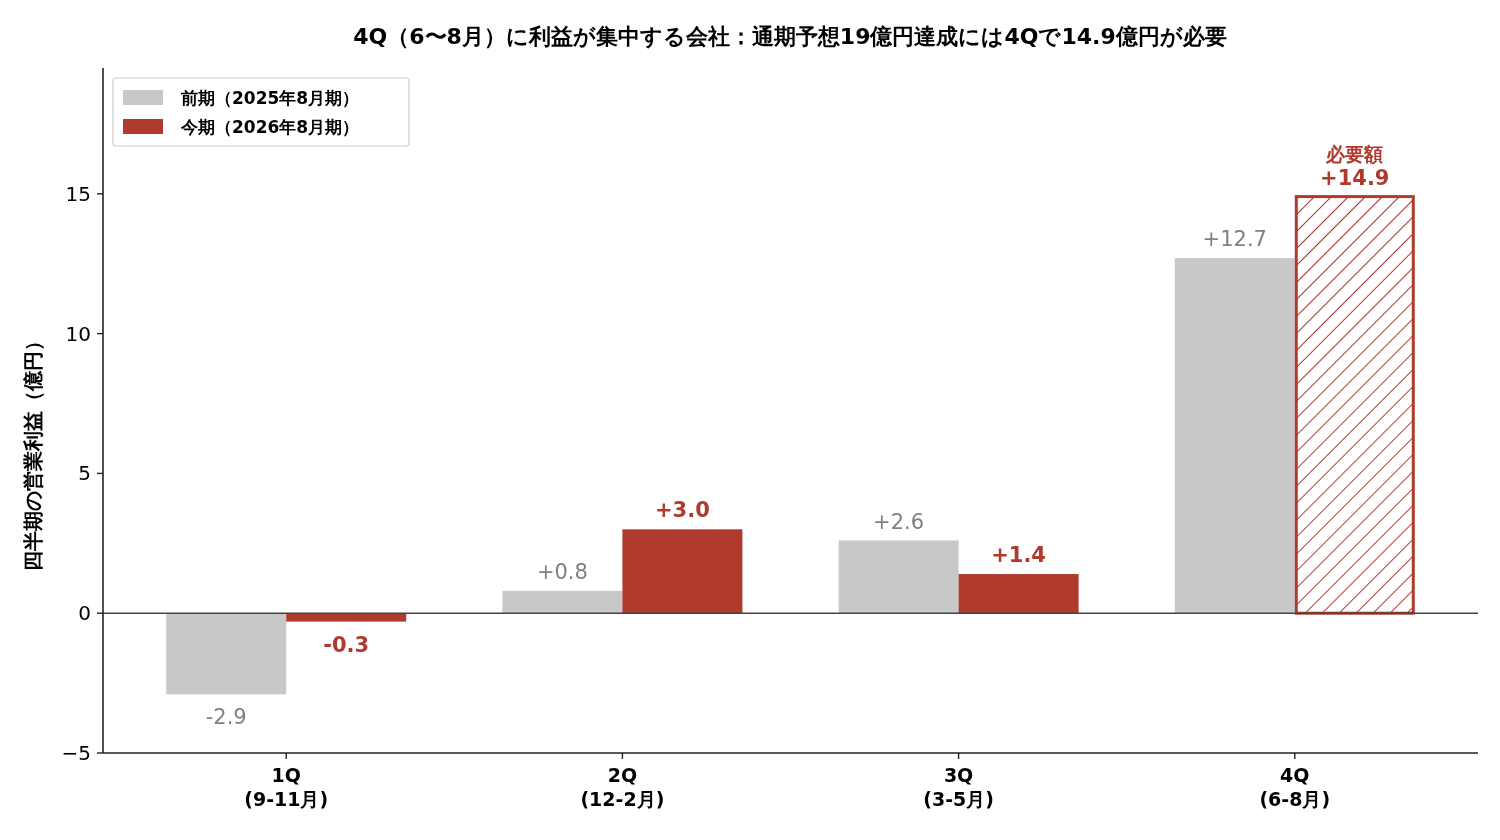 This screenshot has height=840, width=1500. What do you see at coordinates (84, 473) in the screenshot?
I see `y-tick-label: 5` at bounding box center [84, 473].